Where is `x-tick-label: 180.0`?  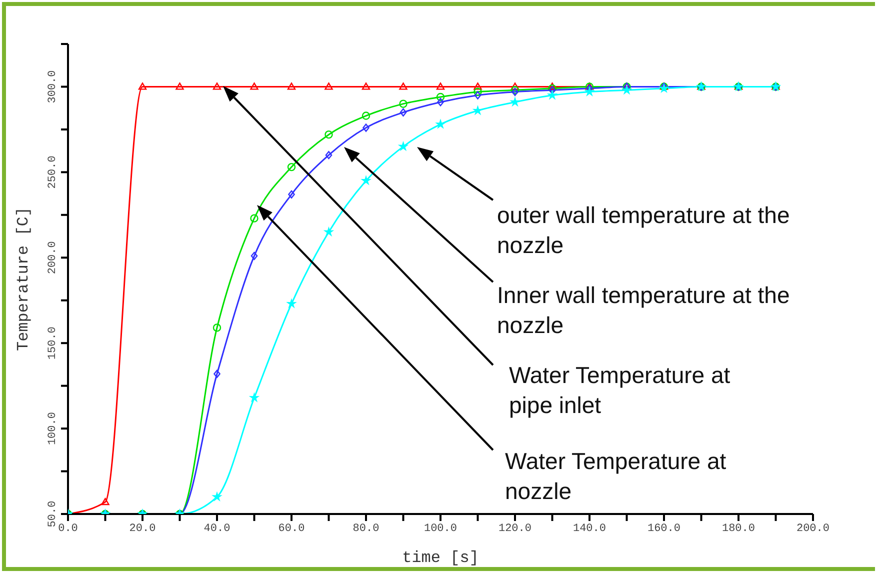
x-tick-label: 180.0 is located at coordinates (739, 528).